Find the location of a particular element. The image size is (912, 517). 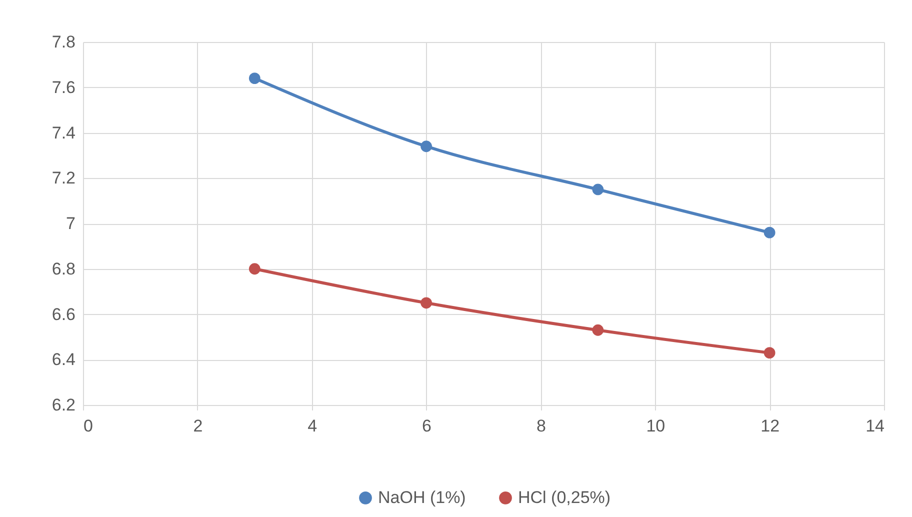

y-tick-label: 7.6 is located at coordinates (64, 87).